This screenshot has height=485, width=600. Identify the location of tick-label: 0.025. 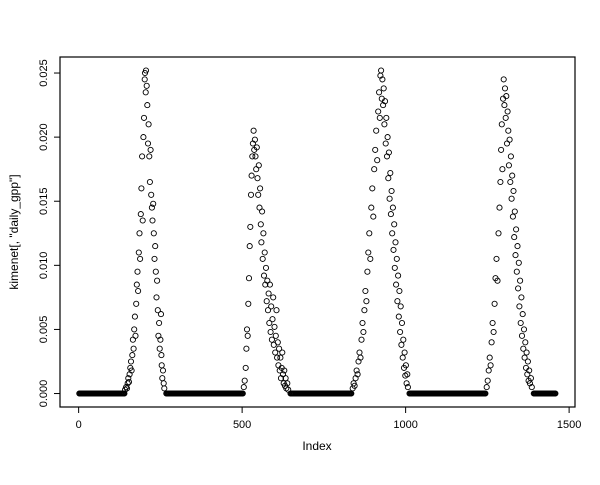
(44, 73).